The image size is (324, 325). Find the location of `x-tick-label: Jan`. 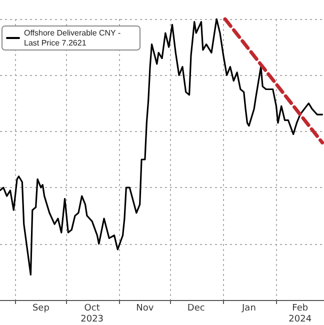

x-tick-label: Jan is located at coordinates (248, 309).